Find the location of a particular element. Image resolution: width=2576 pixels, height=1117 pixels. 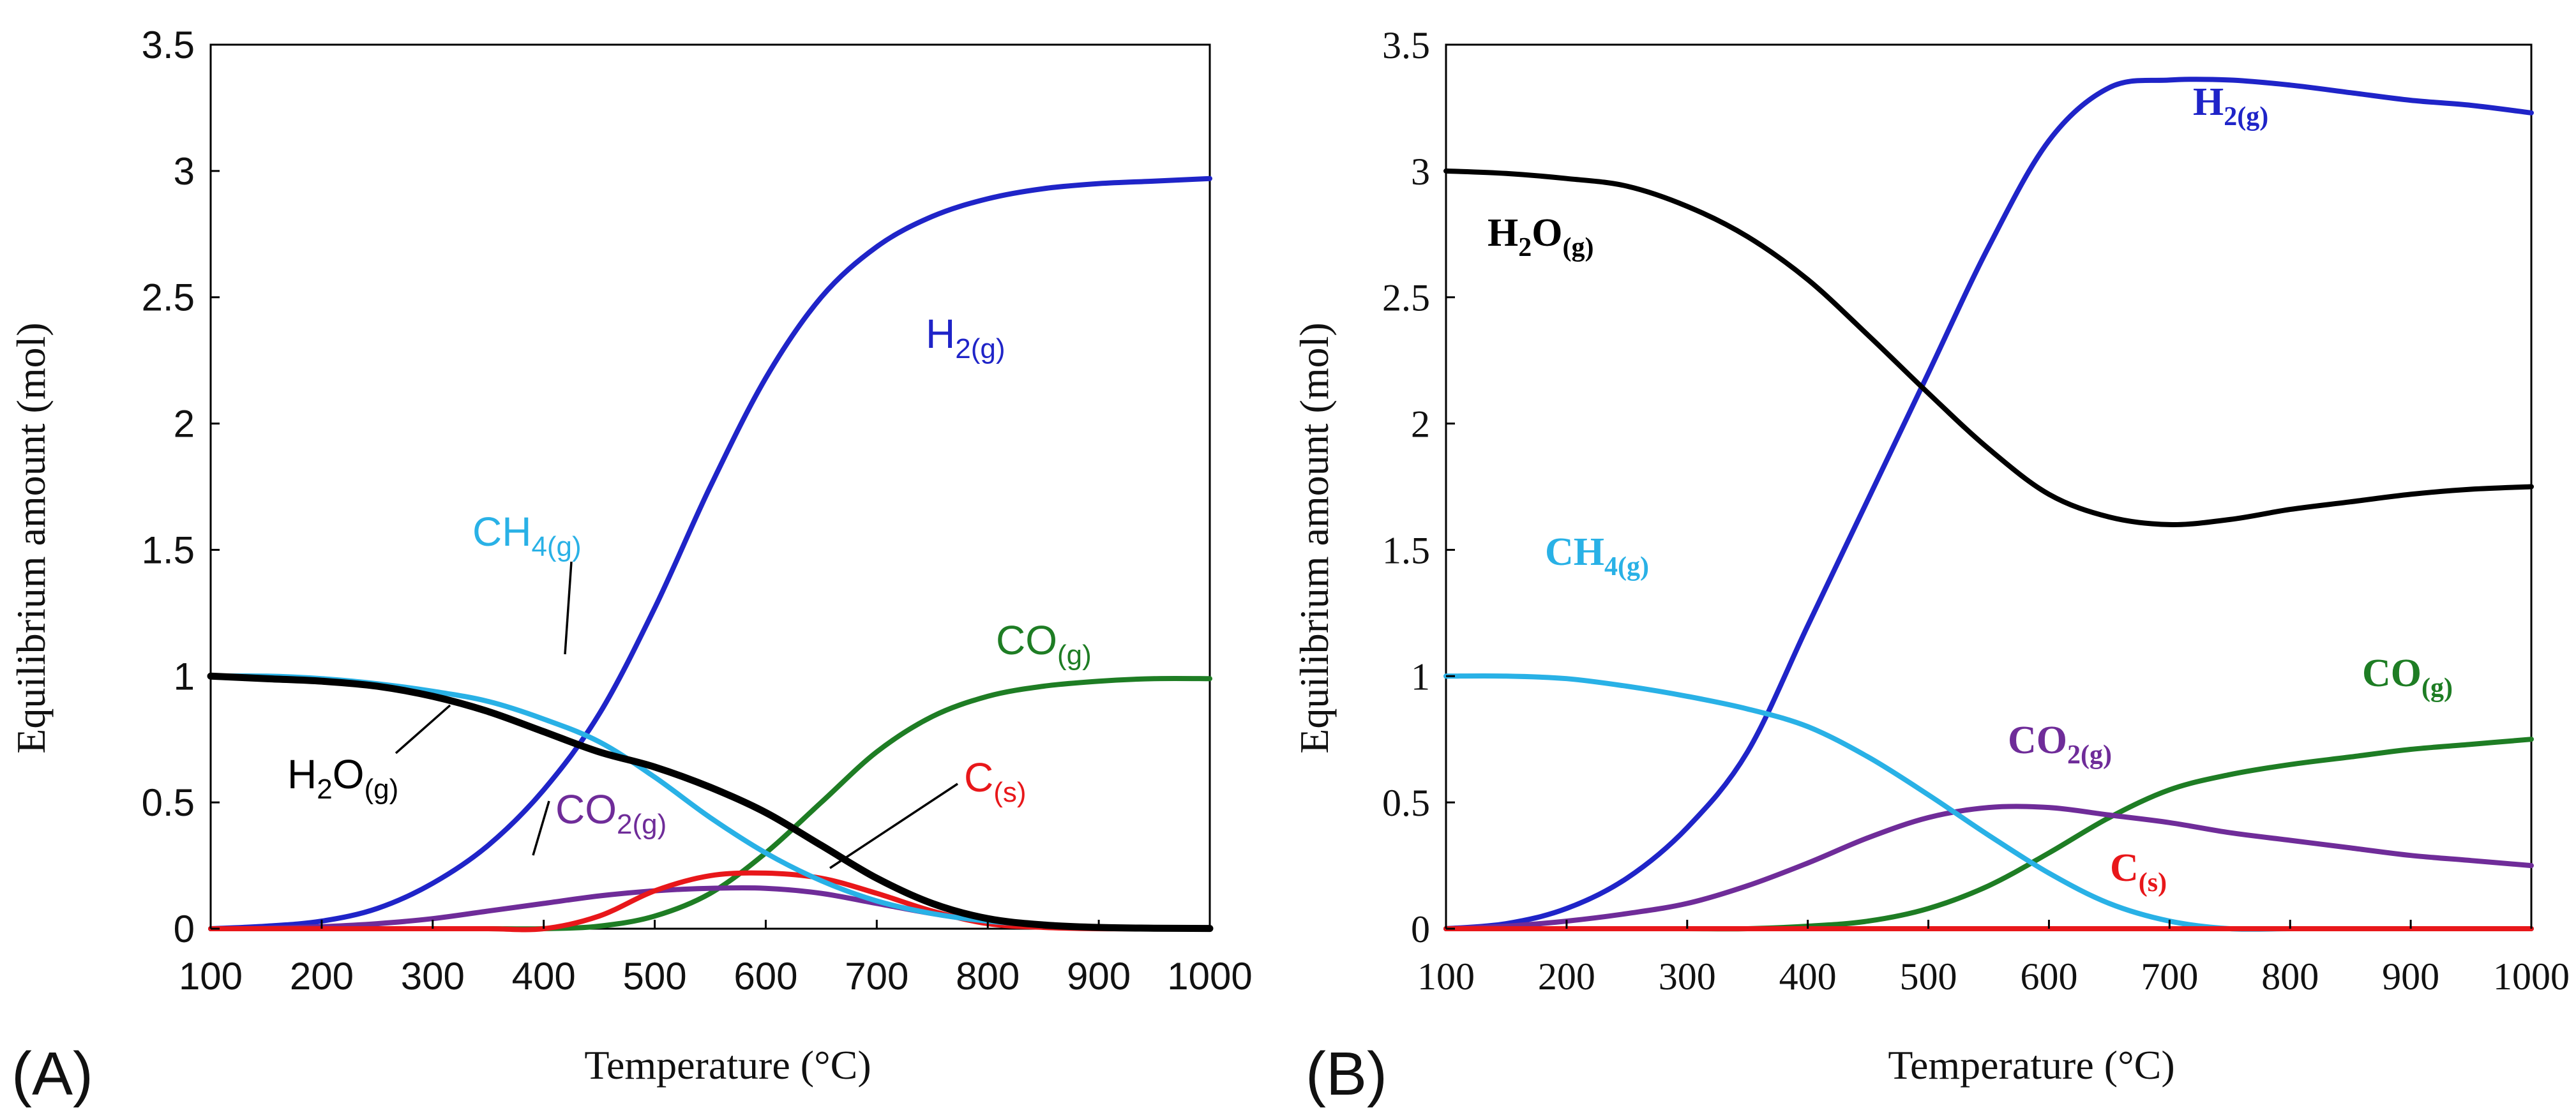

panel-b-co2g-label: CO2(g) is located at coordinates (2060, 744).